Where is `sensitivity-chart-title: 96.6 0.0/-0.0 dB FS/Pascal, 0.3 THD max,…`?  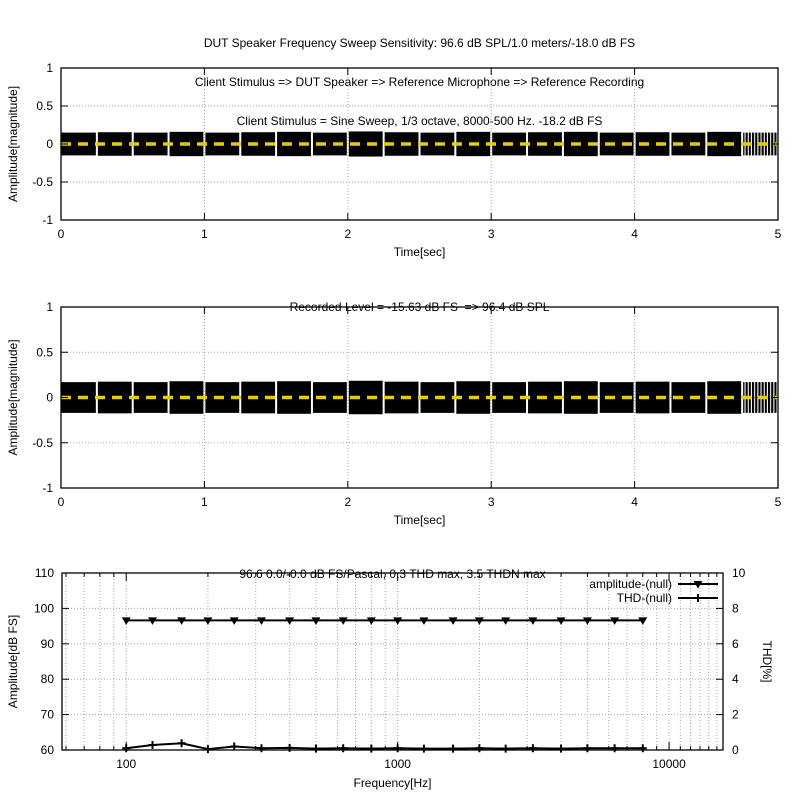 sensitivity-chart-title: 96.6 0.0/-0.0 dB FS/Pascal, 0.3 THD max,… is located at coordinates (392, 574).